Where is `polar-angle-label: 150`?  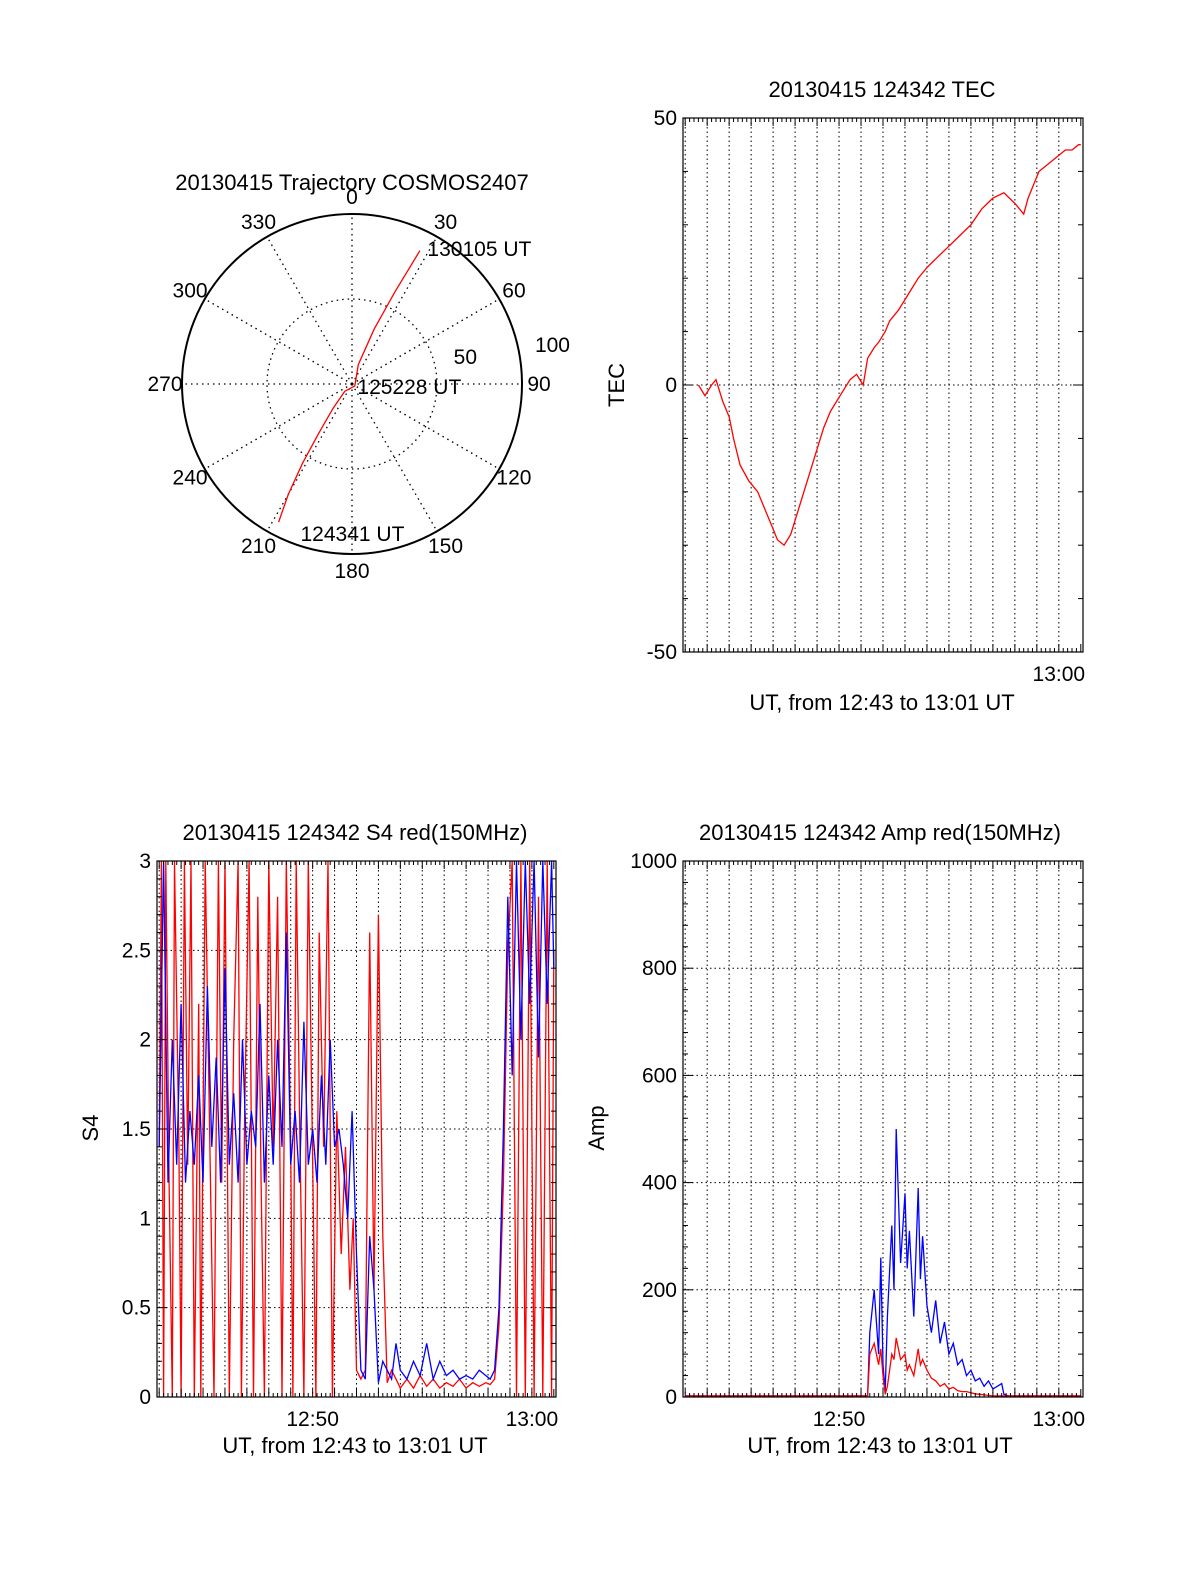
polar-angle-label: 150 is located at coordinates (445, 546).